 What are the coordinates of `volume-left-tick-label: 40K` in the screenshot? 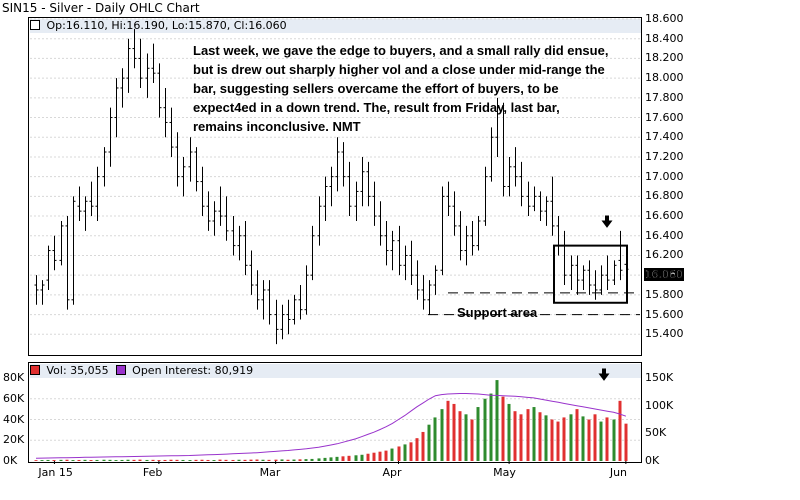 It's located at (14, 419).